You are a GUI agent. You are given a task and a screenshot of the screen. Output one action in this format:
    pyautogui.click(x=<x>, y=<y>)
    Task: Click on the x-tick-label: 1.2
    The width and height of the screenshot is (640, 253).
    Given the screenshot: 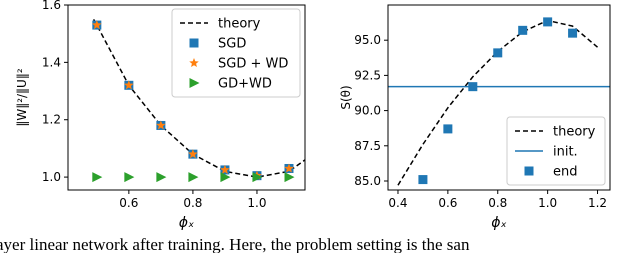 What is the action you would take?
    pyautogui.click(x=597, y=203)
    